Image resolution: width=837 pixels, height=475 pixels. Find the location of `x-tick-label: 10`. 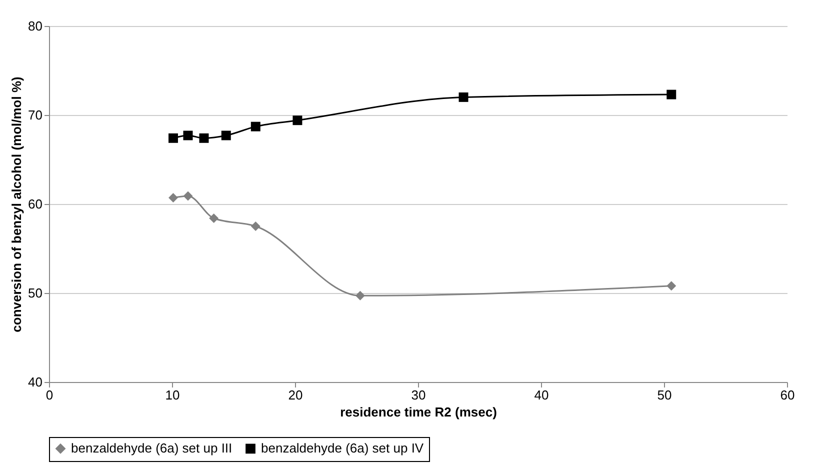

x-tick-label: 10 is located at coordinates (172, 395).